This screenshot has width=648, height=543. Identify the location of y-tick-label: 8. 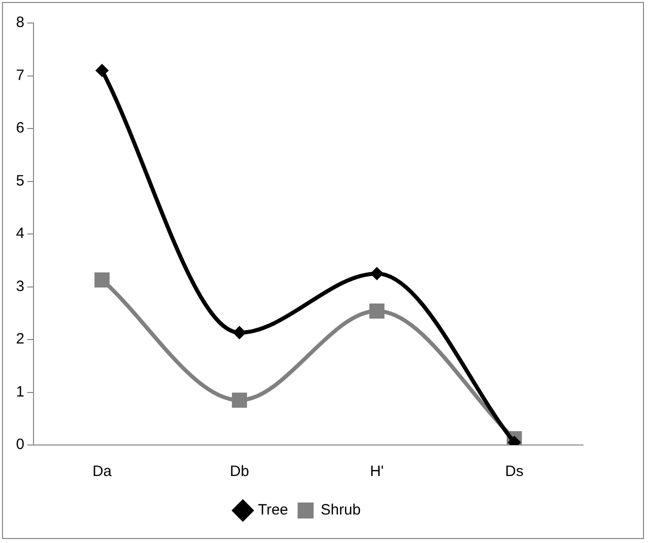
(20, 23).